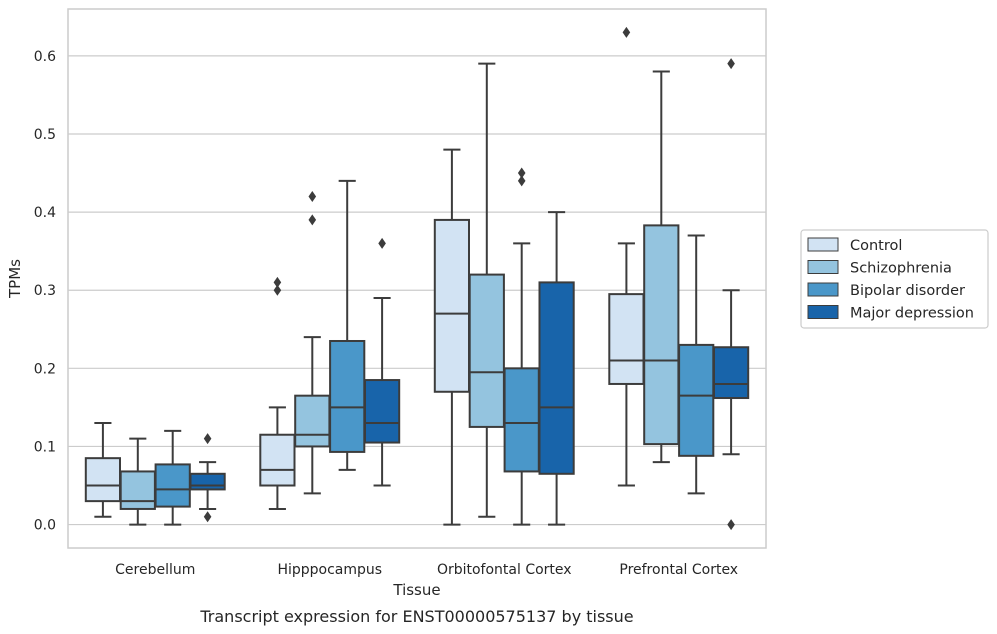 Image resolution: width=997 pixels, height=634 pixels. I want to click on x-tick-label: Prefrontal Cortex, so click(678, 570).